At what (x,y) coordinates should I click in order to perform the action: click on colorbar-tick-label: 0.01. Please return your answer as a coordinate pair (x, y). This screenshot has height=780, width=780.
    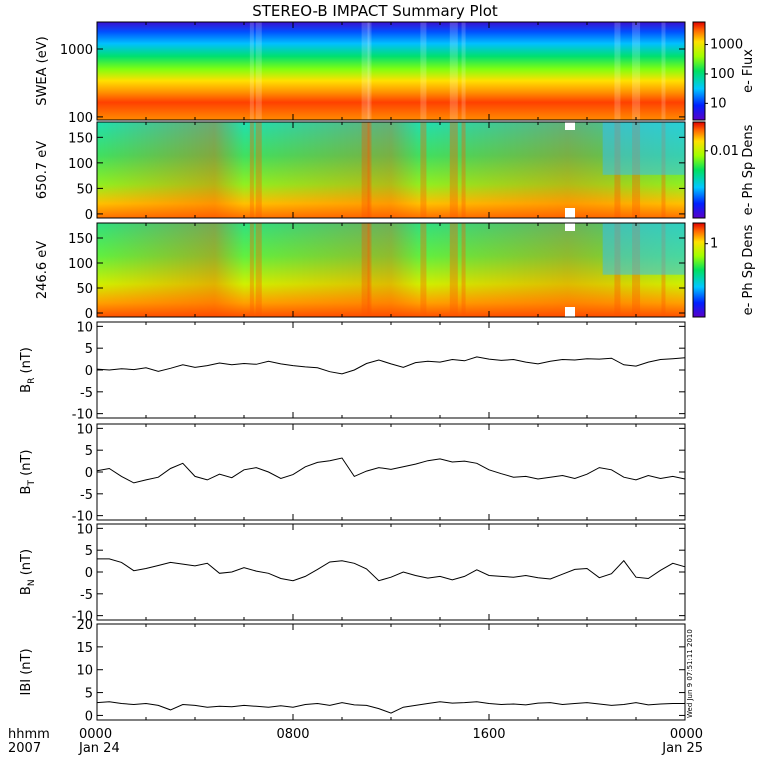
    Looking at the image, I should click on (724, 151).